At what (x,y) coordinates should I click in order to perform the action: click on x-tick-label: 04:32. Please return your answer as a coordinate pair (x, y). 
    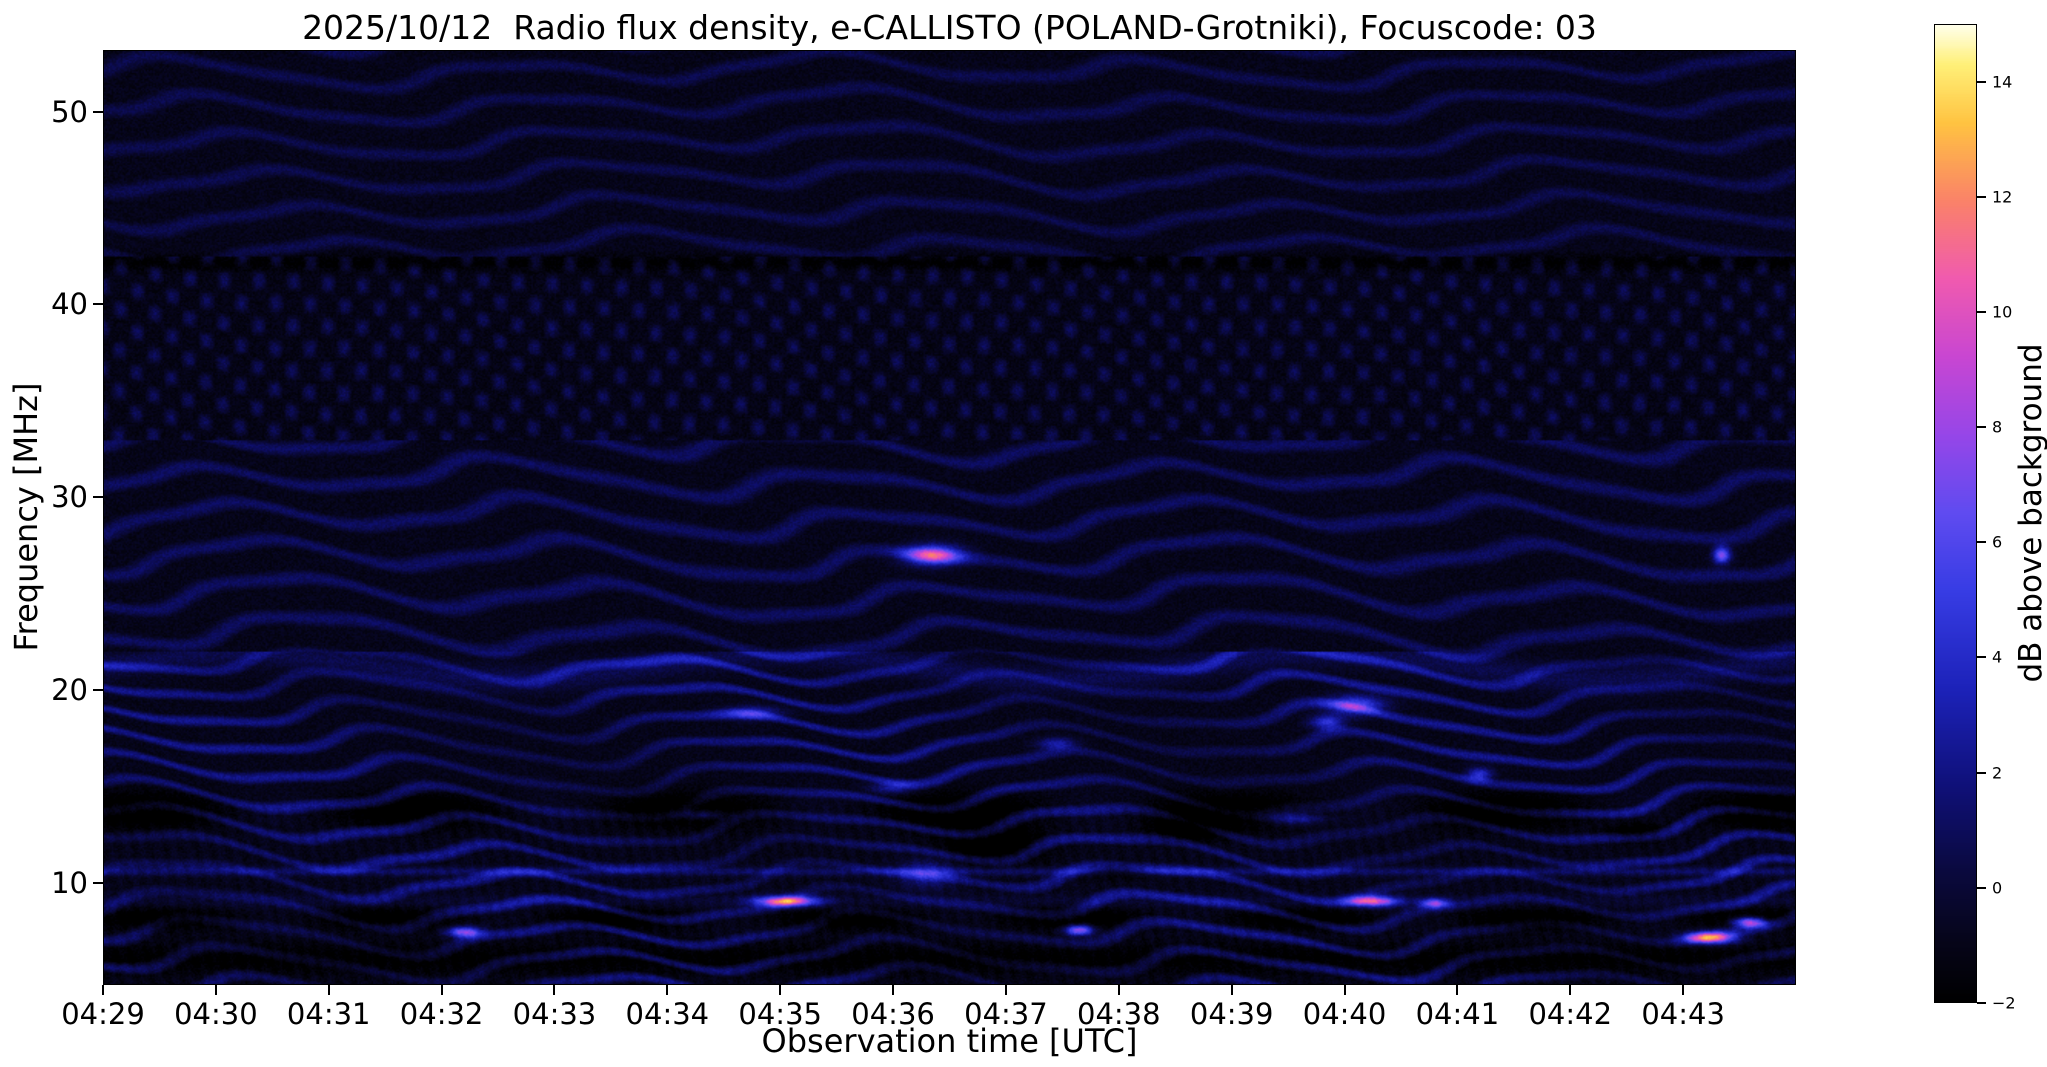
    Looking at the image, I should click on (441, 1014).